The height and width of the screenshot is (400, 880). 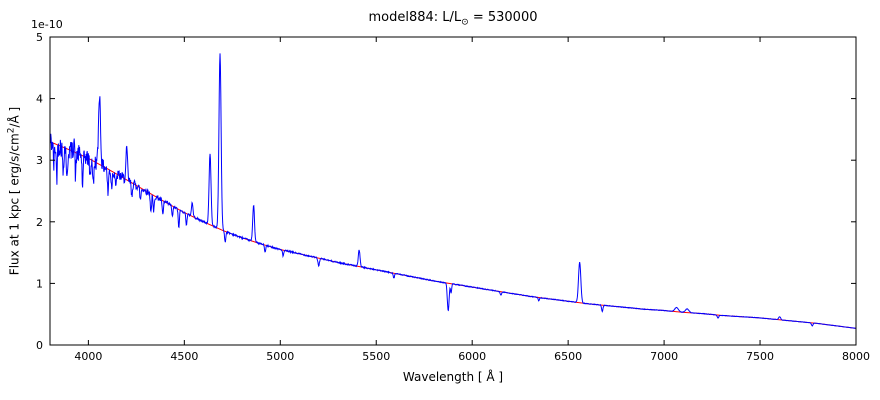 I want to click on y-tick-label: 5, so click(x=39, y=37).